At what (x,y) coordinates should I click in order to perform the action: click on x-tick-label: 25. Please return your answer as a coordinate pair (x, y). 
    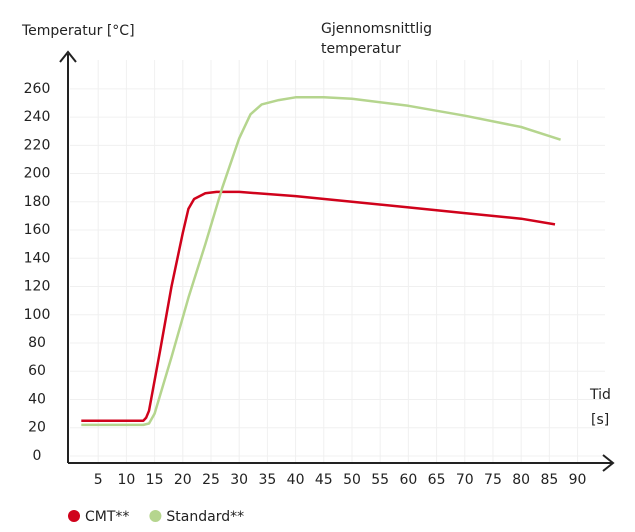
    Looking at the image, I should click on (211, 480).